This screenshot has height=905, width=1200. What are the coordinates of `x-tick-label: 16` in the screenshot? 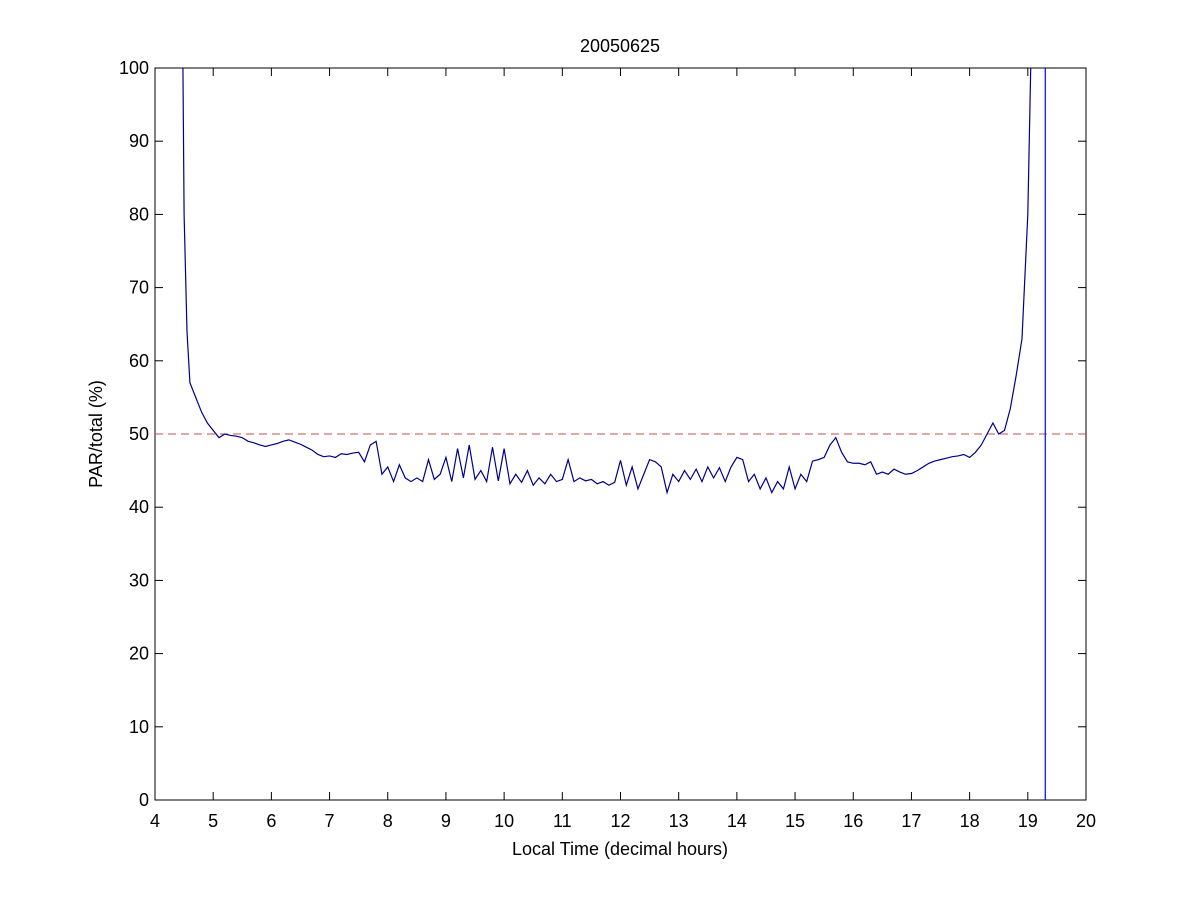 It's located at (853, 821).